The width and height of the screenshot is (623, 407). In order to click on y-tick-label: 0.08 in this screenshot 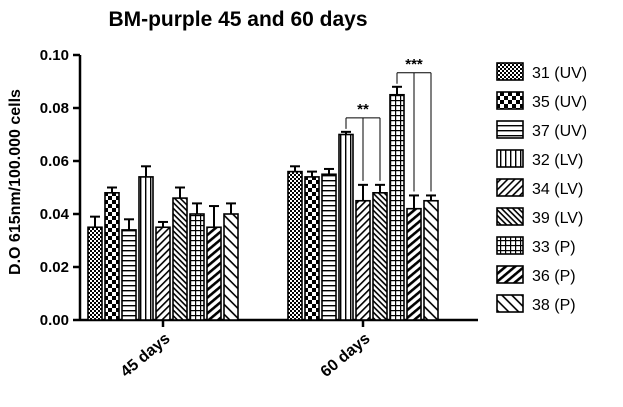, I will do `click(54, 108)`.